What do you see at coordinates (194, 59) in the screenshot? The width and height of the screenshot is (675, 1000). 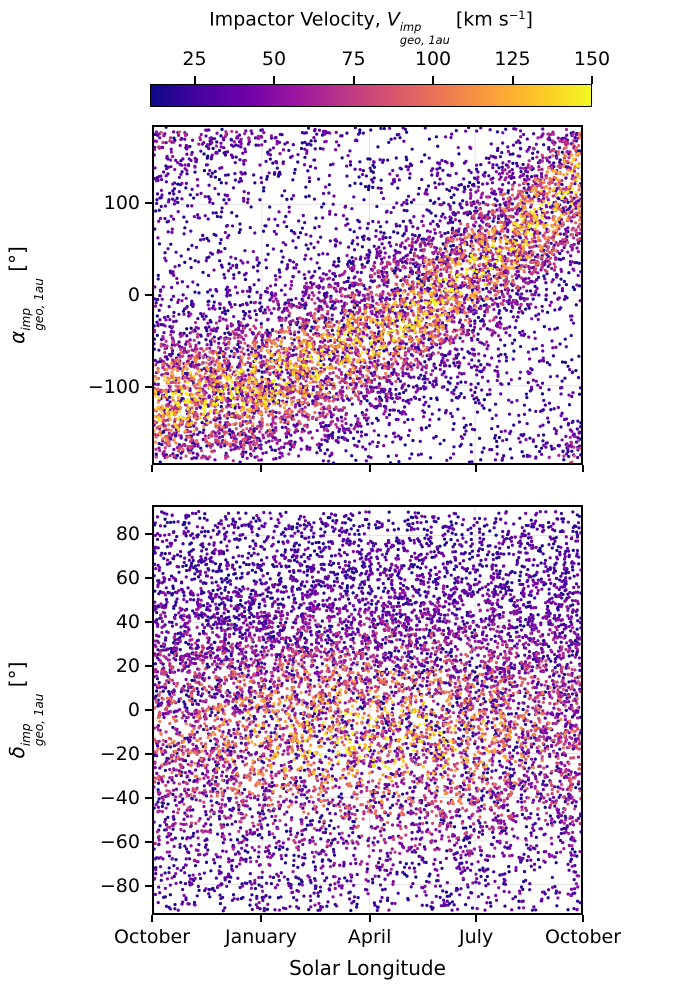 I see `colorbar-tick-label: 25` at bounding box center [194, 59].